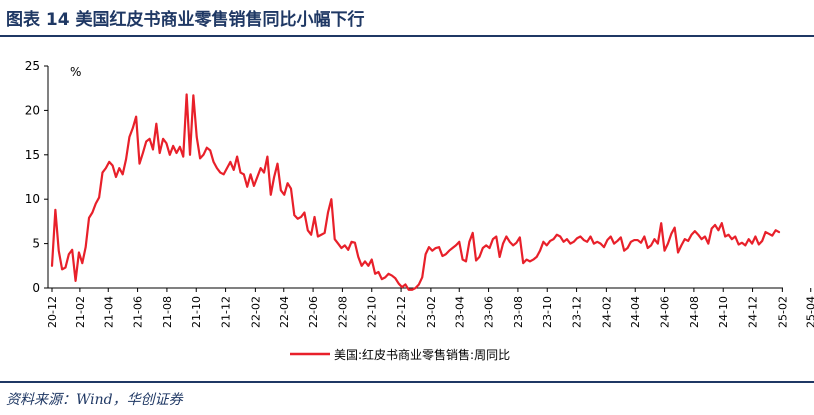 This screenshot has width=814, height=415. What do you see at coordinates (32, 155) in the screenshot?
I see `y-tick-label: 15` at bounding box center [32, 155].